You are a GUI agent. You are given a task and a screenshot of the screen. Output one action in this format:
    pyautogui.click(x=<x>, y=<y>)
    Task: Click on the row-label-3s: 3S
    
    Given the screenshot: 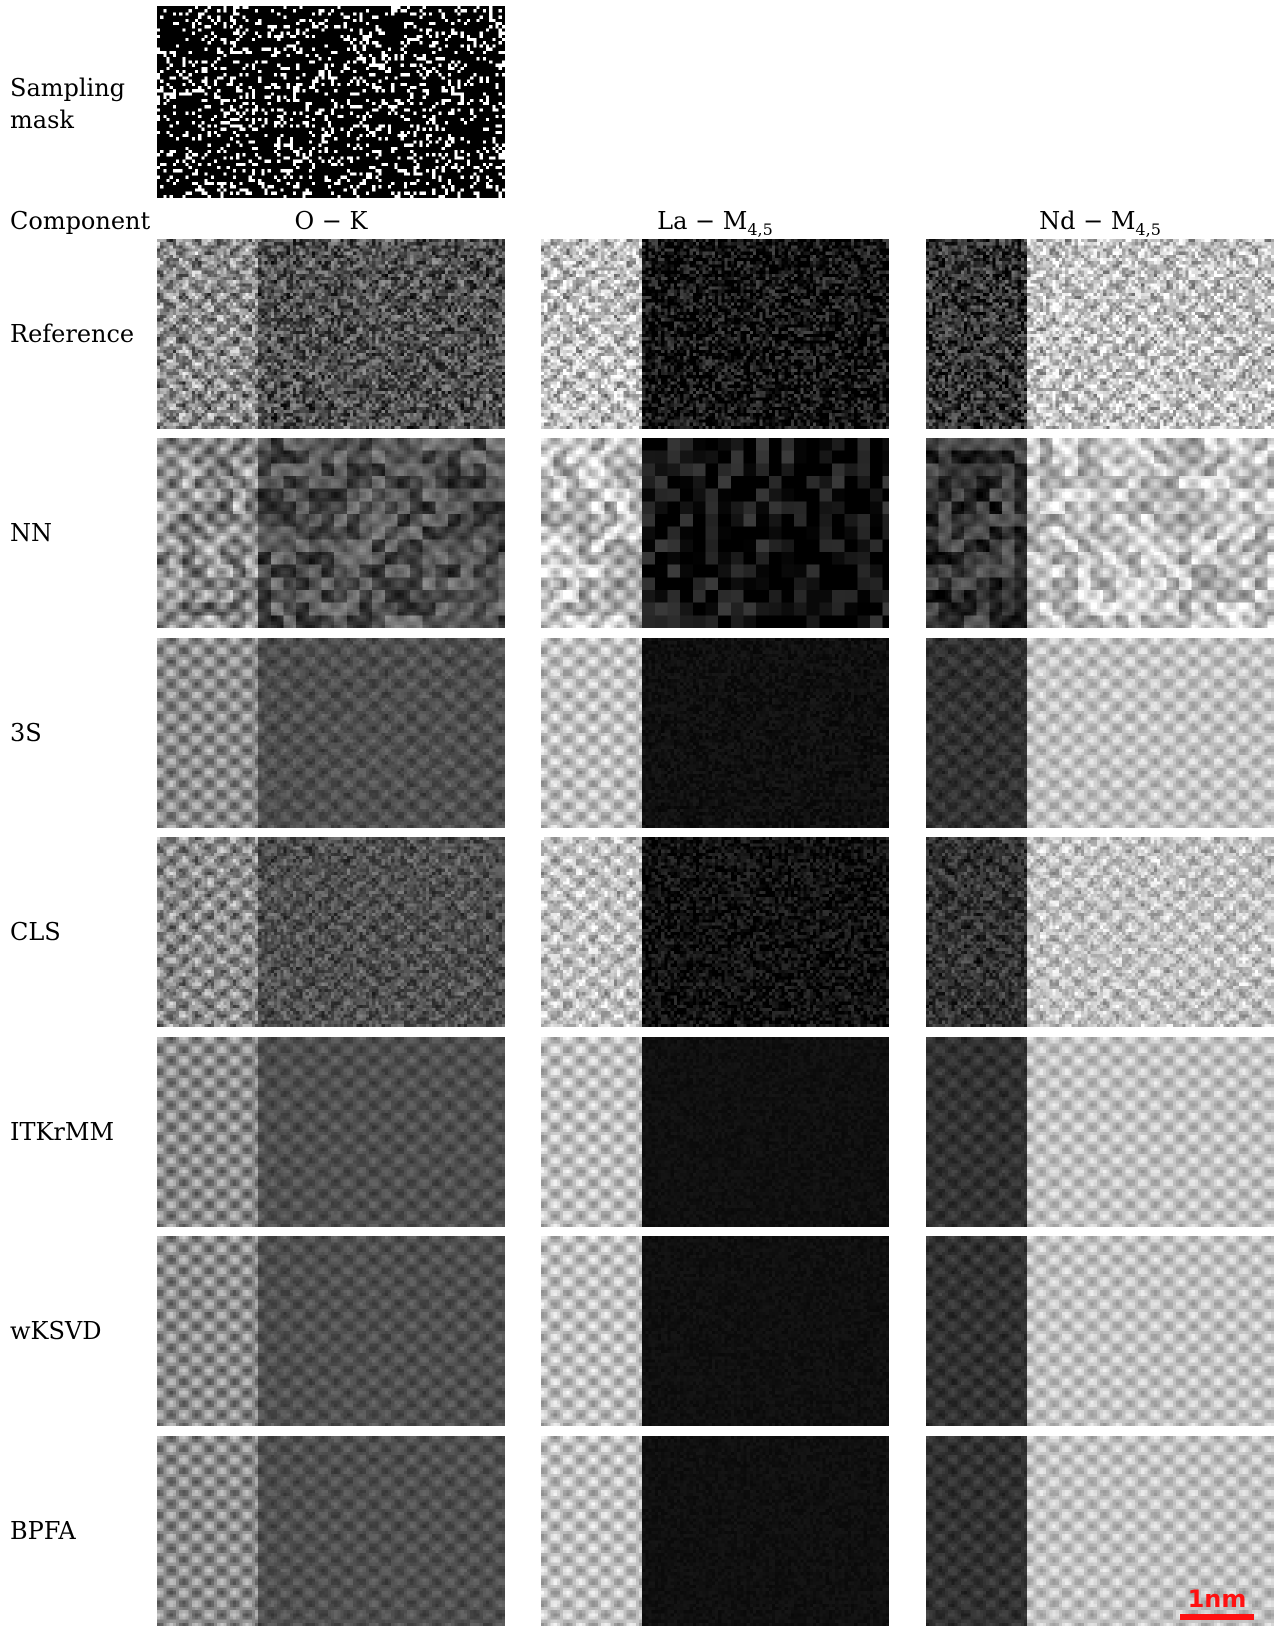 What is the action you would take?
    pyautogui.click(x=26, y=733)
    